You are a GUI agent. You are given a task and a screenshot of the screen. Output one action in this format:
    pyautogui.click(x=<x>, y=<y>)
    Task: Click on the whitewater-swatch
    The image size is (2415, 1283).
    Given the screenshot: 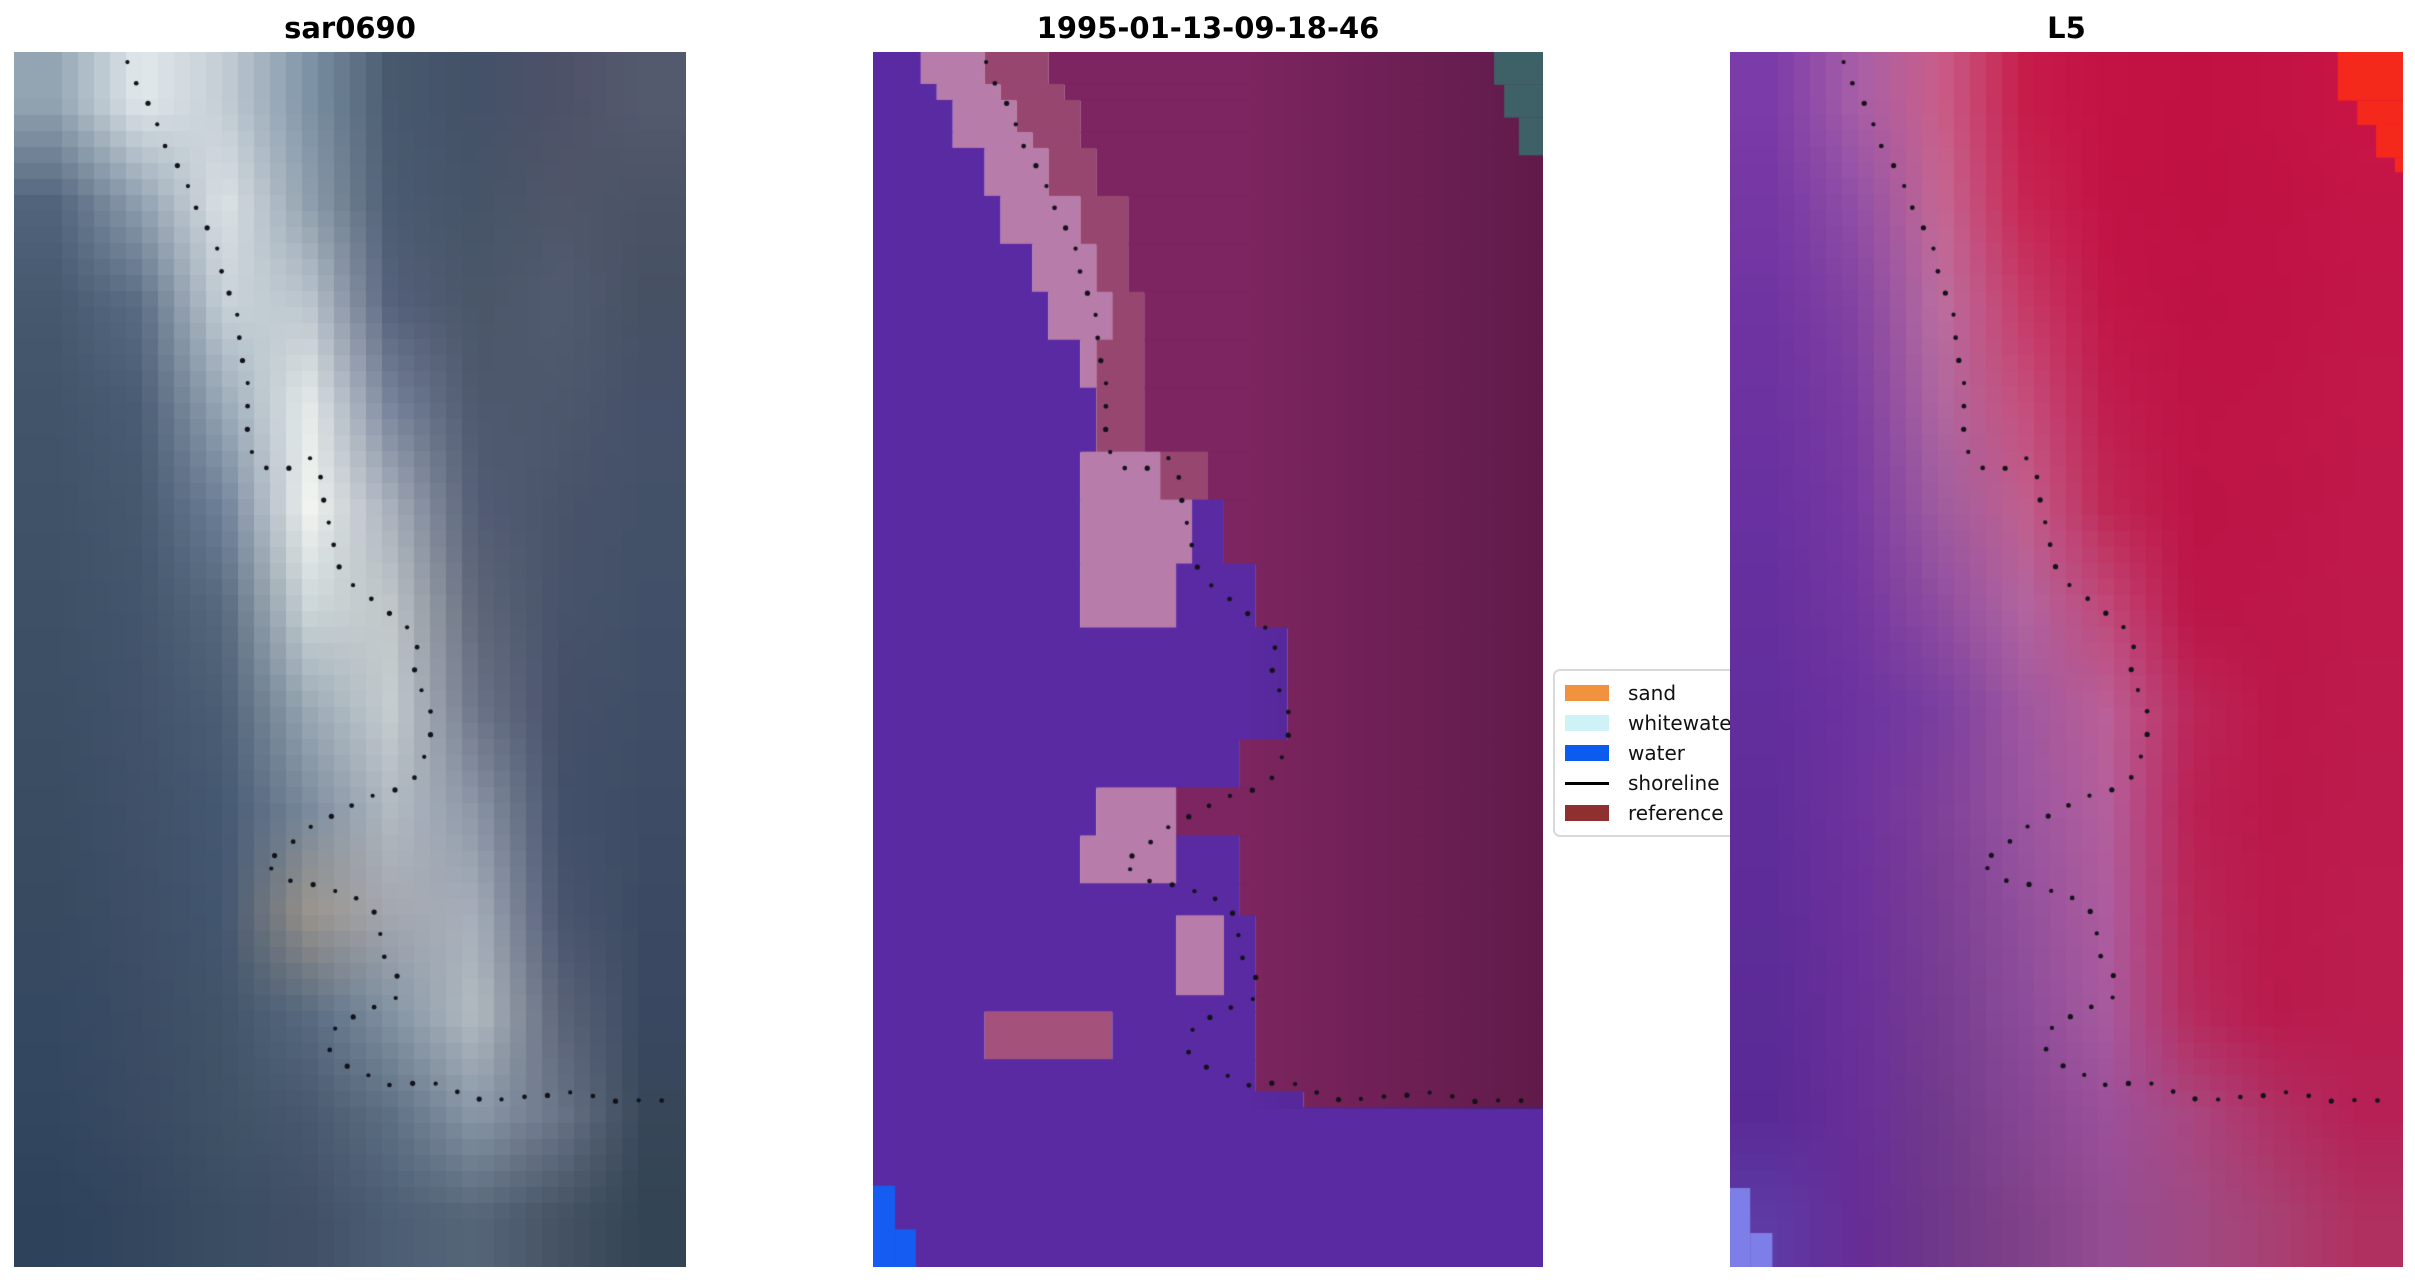 What is the action you would take?
    pyautogui.click(x=1587, y=723)
    